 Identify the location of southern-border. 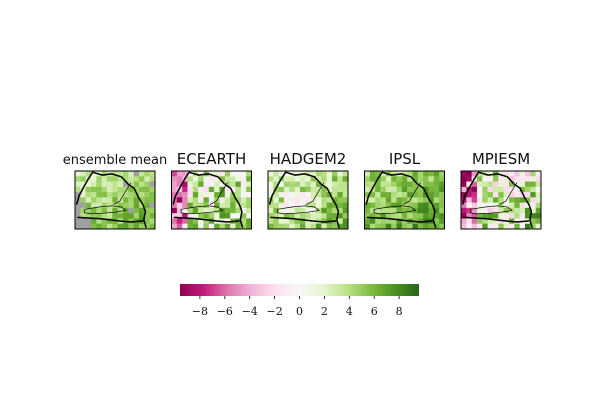
(206, 219).